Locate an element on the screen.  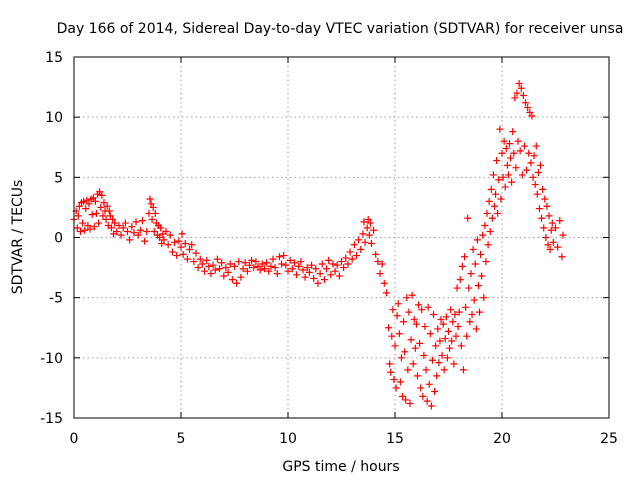
x-tick-label: 10 is located at coordinates (288, 439).